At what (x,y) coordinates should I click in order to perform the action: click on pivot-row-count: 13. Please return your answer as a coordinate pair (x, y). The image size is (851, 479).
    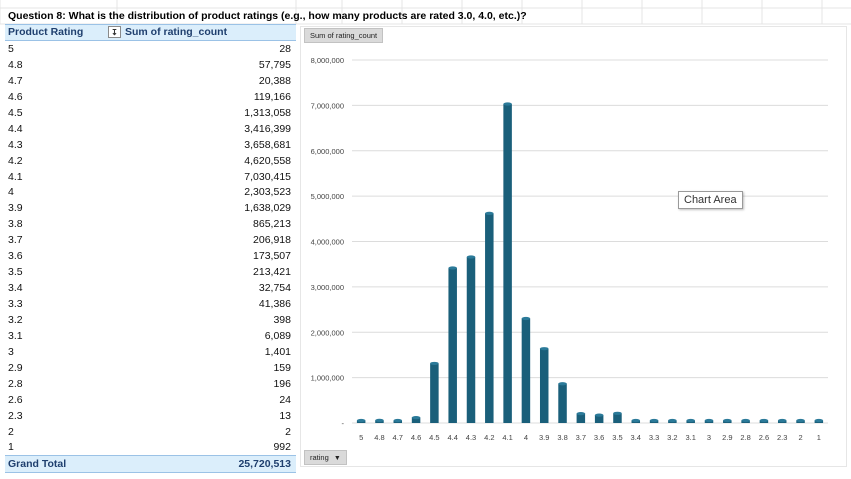
    Looking at the image, I should click on (285, 415).